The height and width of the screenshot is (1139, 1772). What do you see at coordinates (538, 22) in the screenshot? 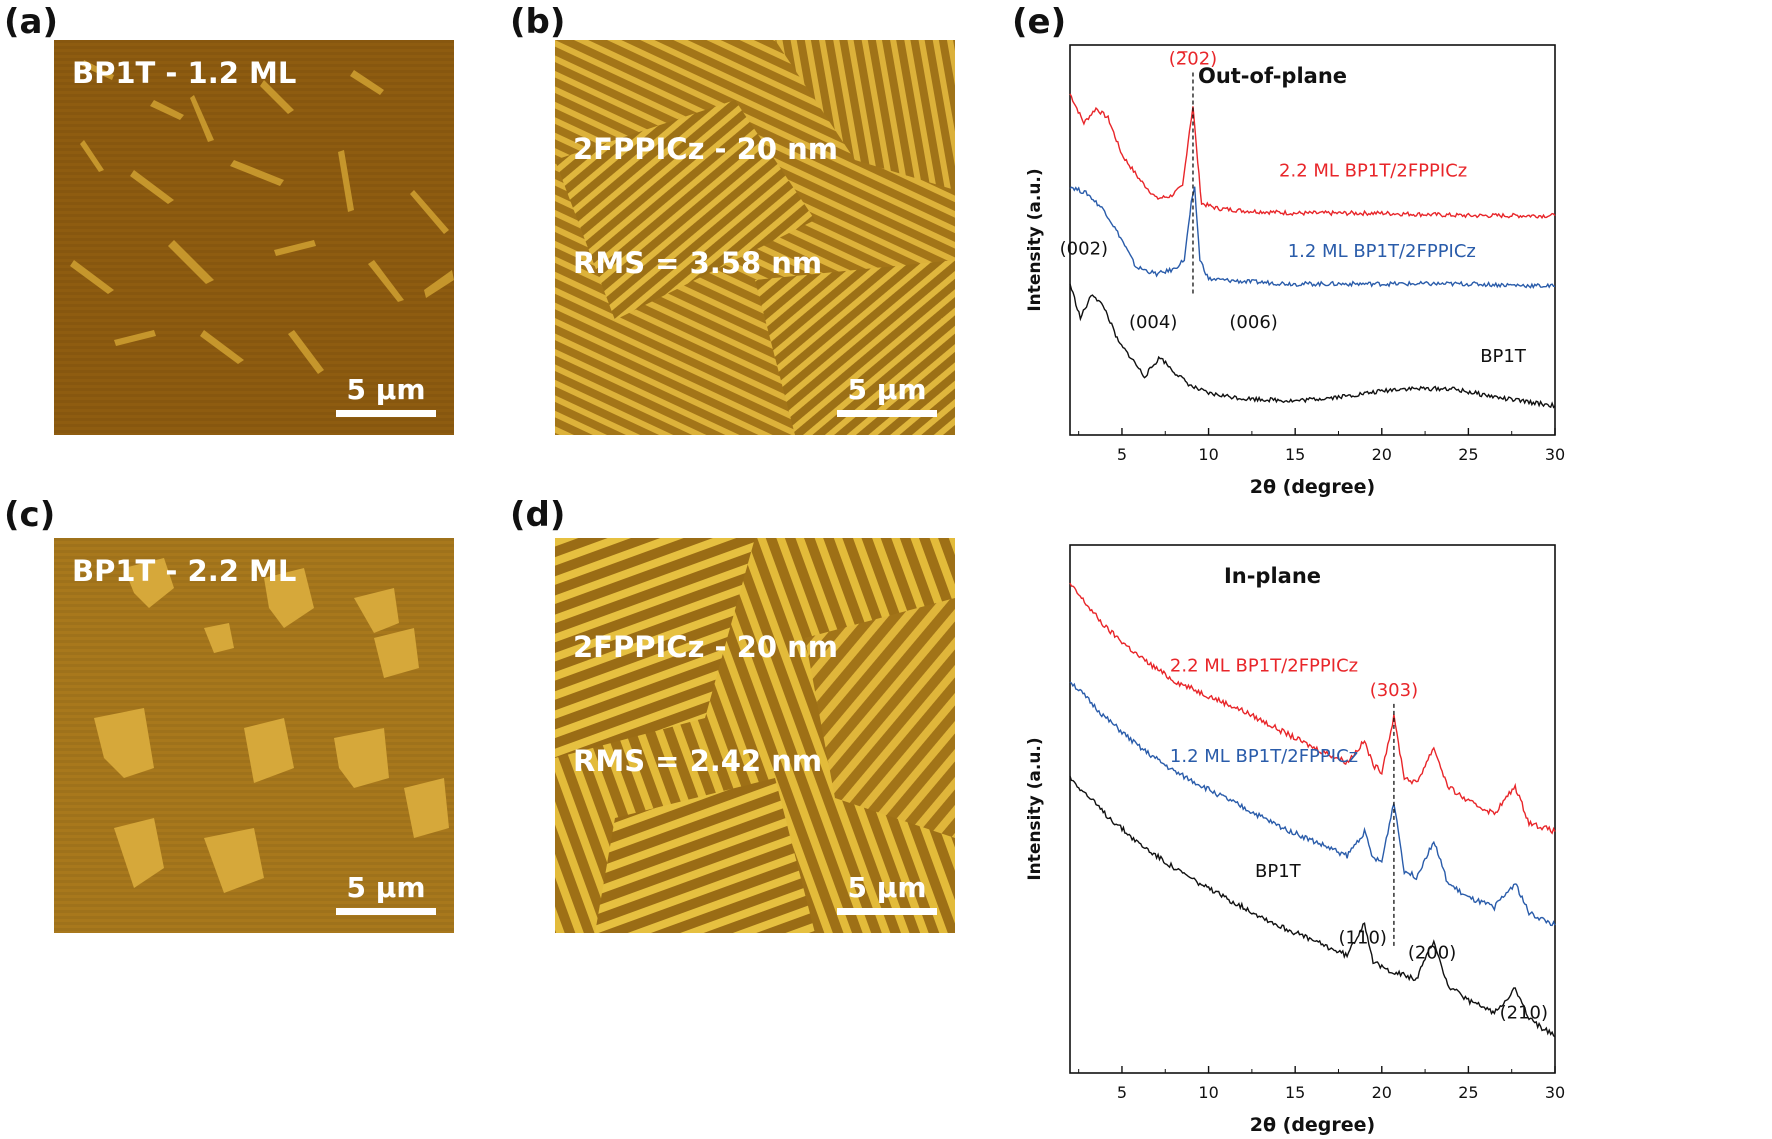
I see `panel-label-b: (b)` at bounding box center [538, 22].